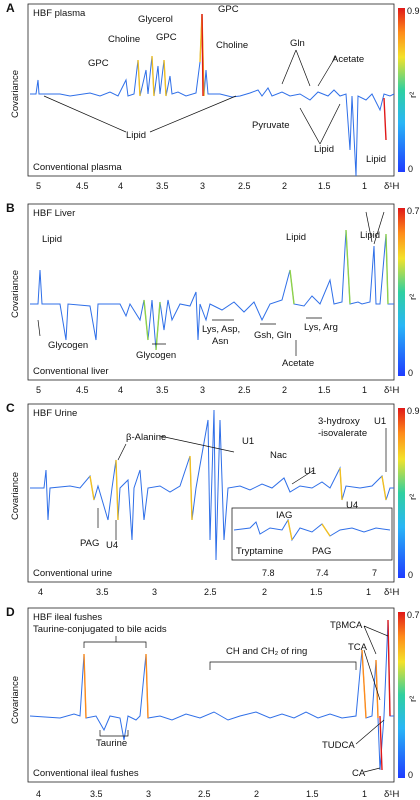 This screenshot has height=800, width=420. What do you see at coordinates (192, 97) in the screenshot?
I see `panel-a-leader-lines` at bounding box center [192, 97].